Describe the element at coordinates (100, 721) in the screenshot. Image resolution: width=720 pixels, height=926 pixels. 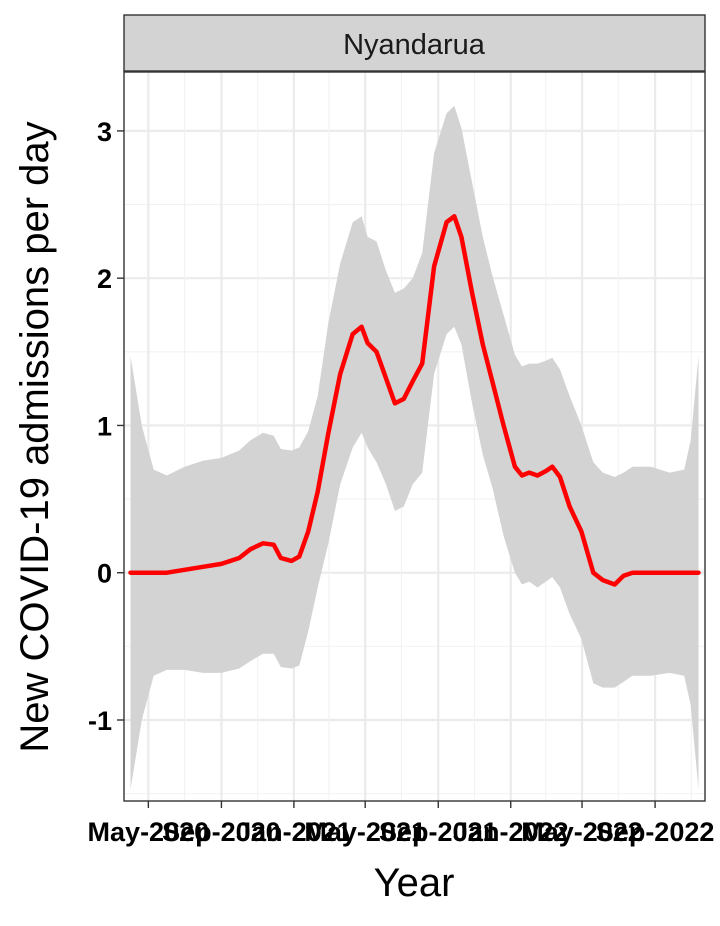
I see `y-tick-label: -1` at that location.